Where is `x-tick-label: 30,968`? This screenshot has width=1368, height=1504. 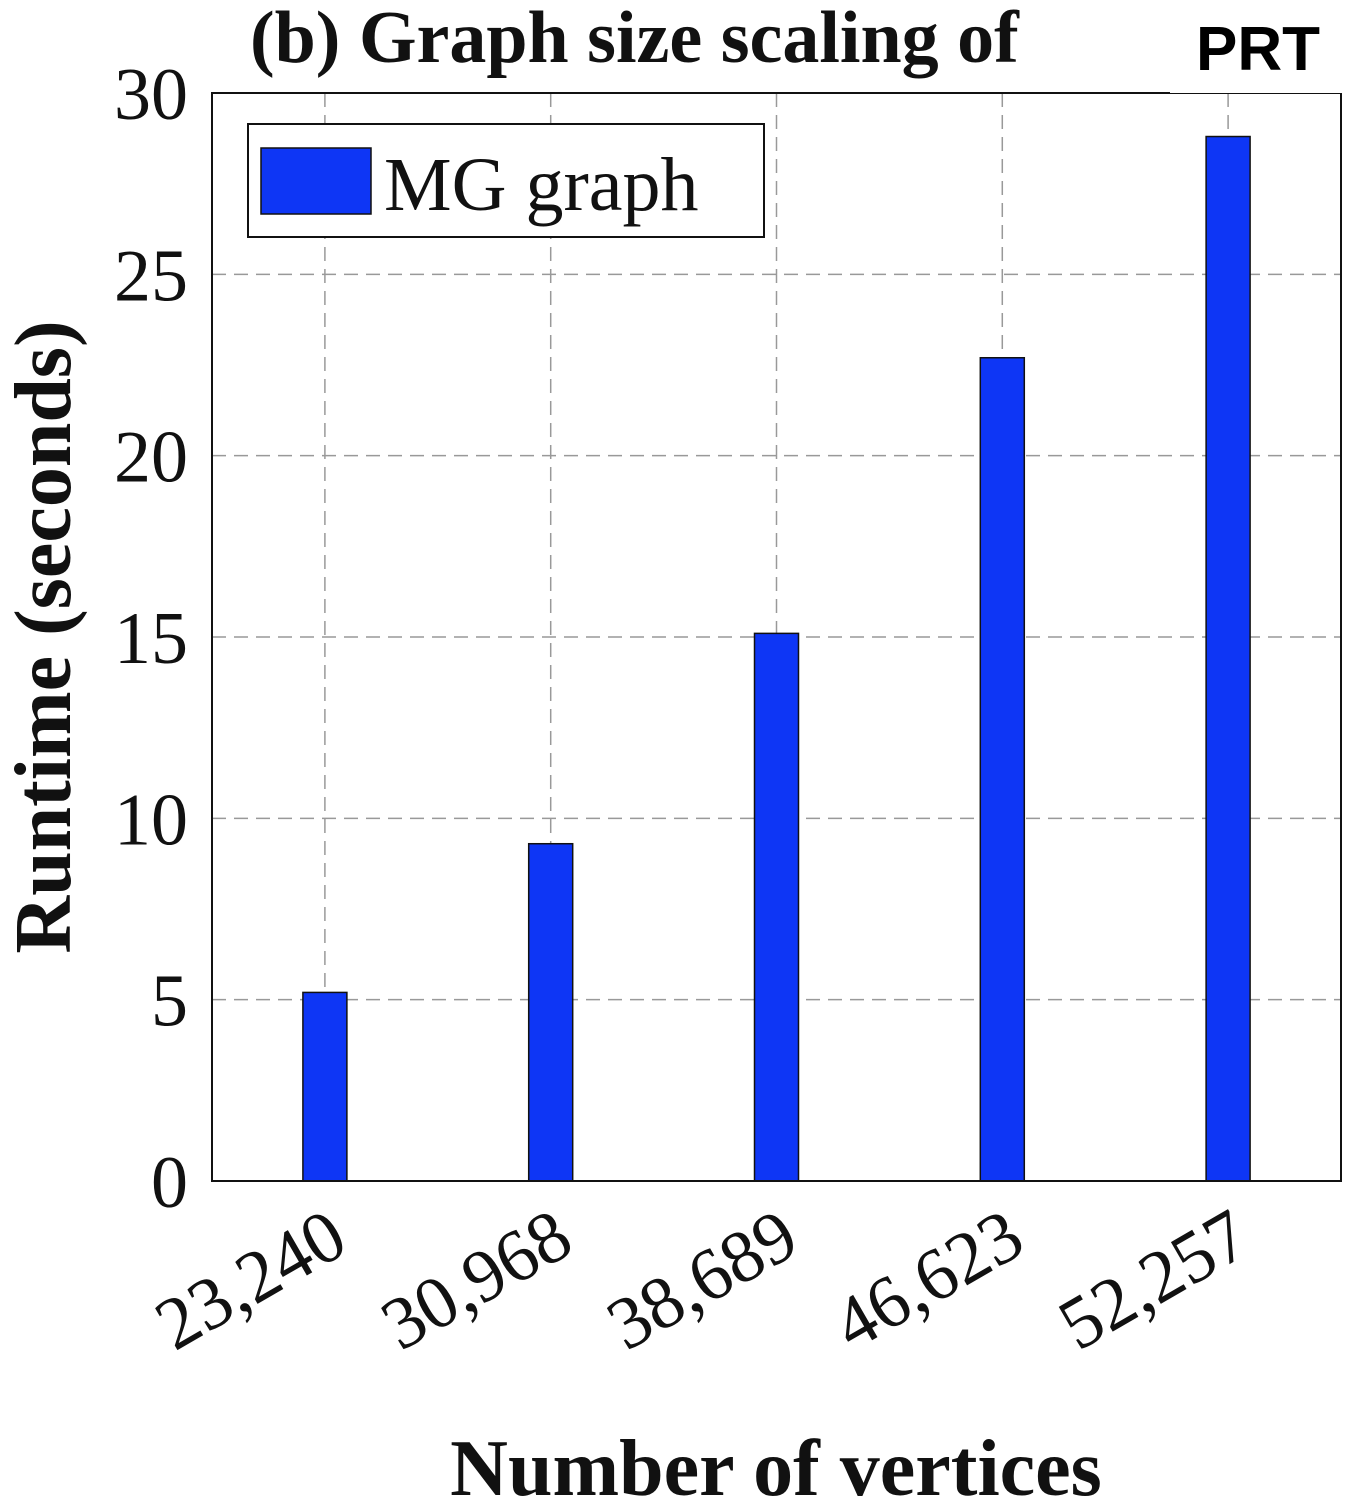
x-tick-label: 30,968 is located at coordinates (476, 1280).